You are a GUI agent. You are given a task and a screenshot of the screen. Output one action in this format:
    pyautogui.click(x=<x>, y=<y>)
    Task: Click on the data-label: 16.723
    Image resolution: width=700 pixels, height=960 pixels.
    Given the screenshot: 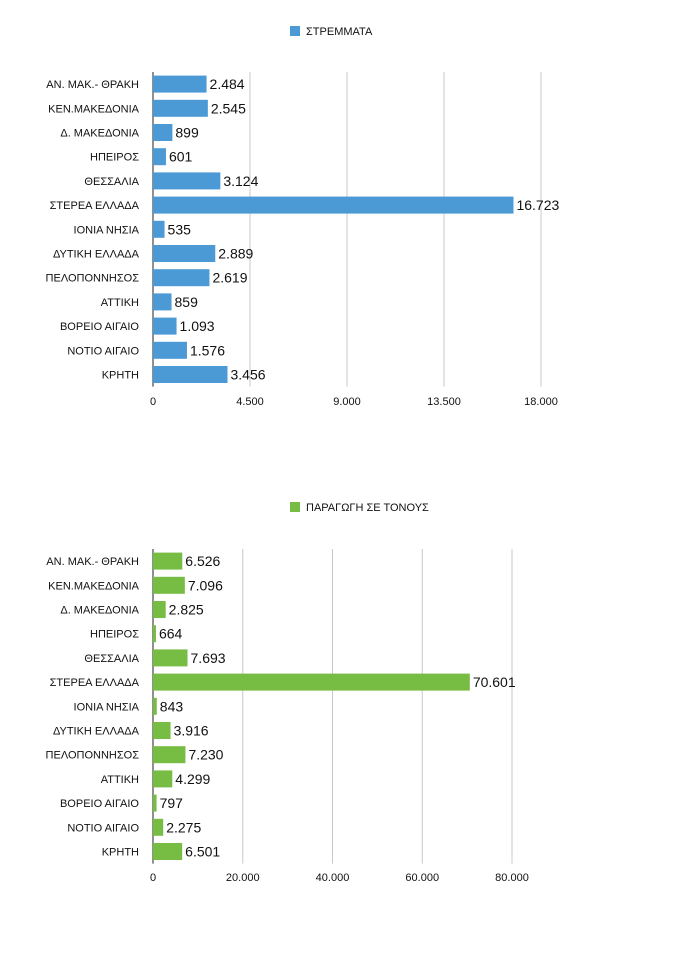 What is the action you would take?
    pyautogui.click(x=537, y=205)
    